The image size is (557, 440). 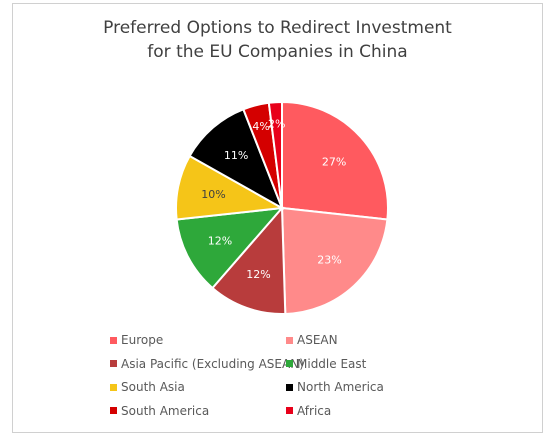 I want to click on chart-title-line-2: for the EU Companies in China, so click(x=277, y=52).